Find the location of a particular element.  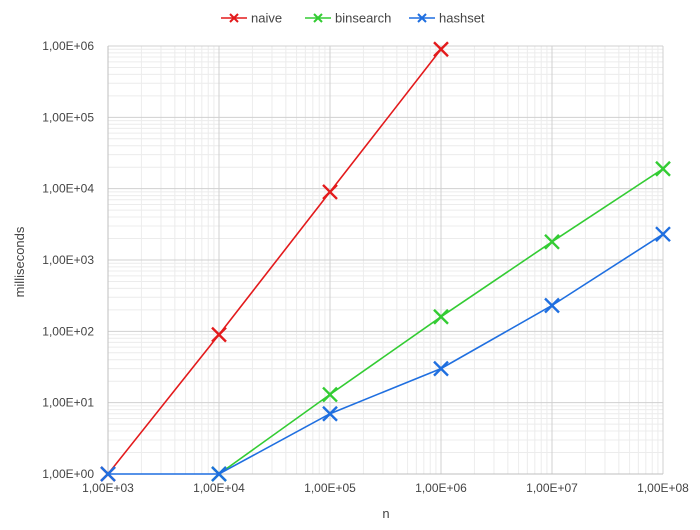

legend: naive binsearch hashset is located at coordinates (353, 18).